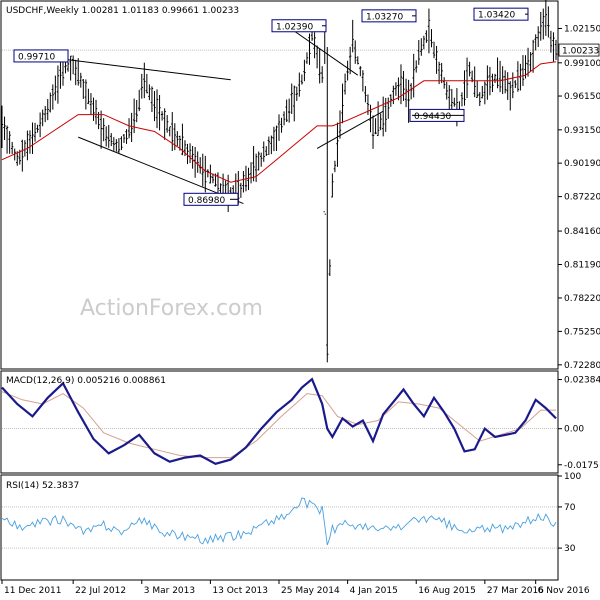 Image resolution: width=600 pixels, height=600 pixels. I want to click on annotation-label: 1.03270, so click(384, 17).